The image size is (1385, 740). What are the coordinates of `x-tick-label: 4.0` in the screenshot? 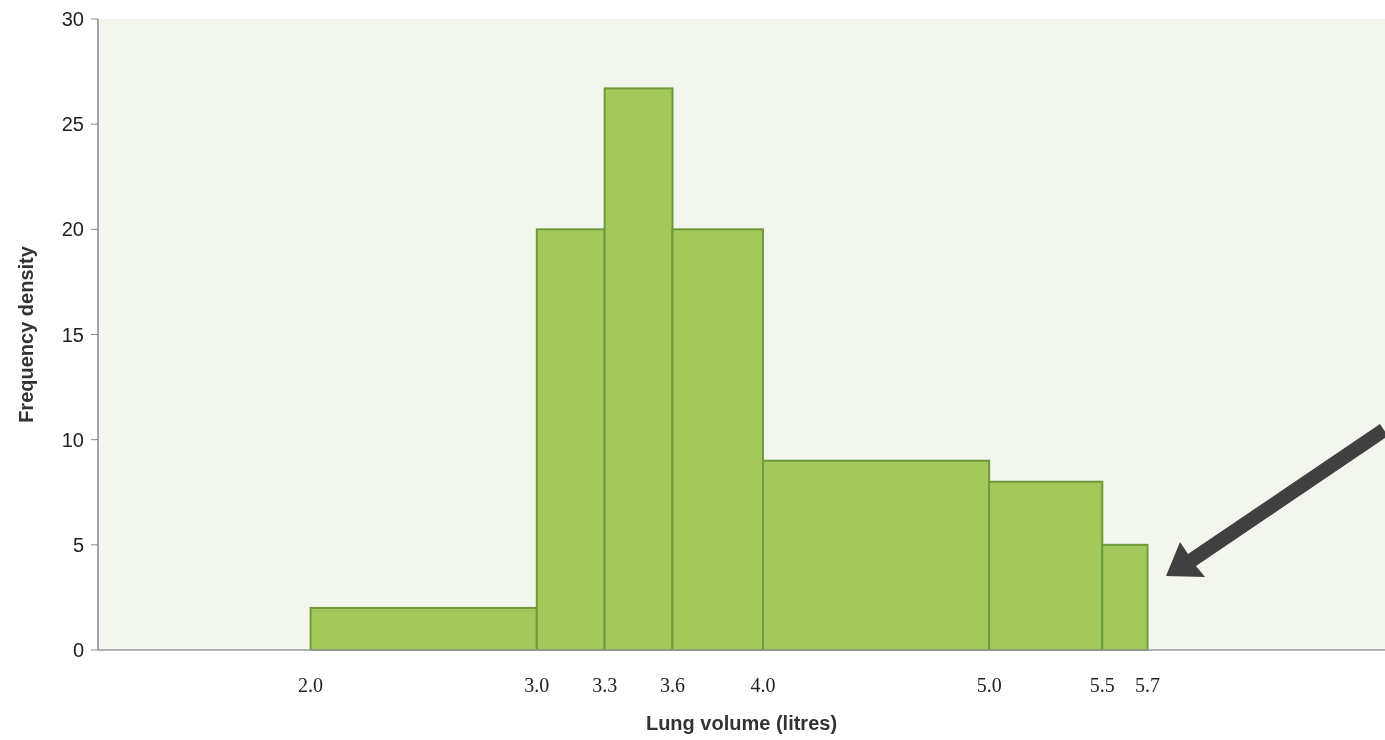 It's located at (763, 685).